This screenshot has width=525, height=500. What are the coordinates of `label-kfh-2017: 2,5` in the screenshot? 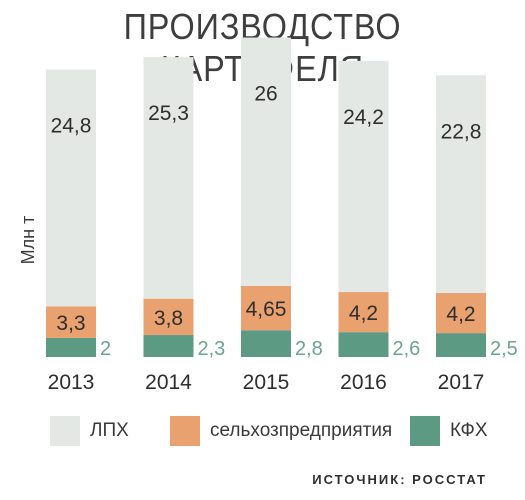 It's located at (504, 349).